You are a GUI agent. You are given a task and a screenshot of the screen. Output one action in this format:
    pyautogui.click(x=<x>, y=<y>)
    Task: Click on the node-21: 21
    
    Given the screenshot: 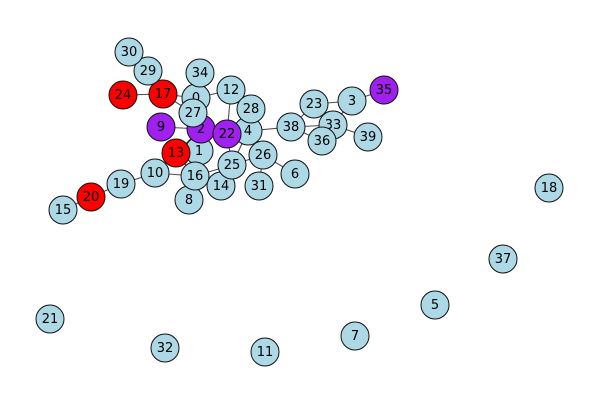 What is the action you would take?
    pyautogui.click(x=50, y=319)
    